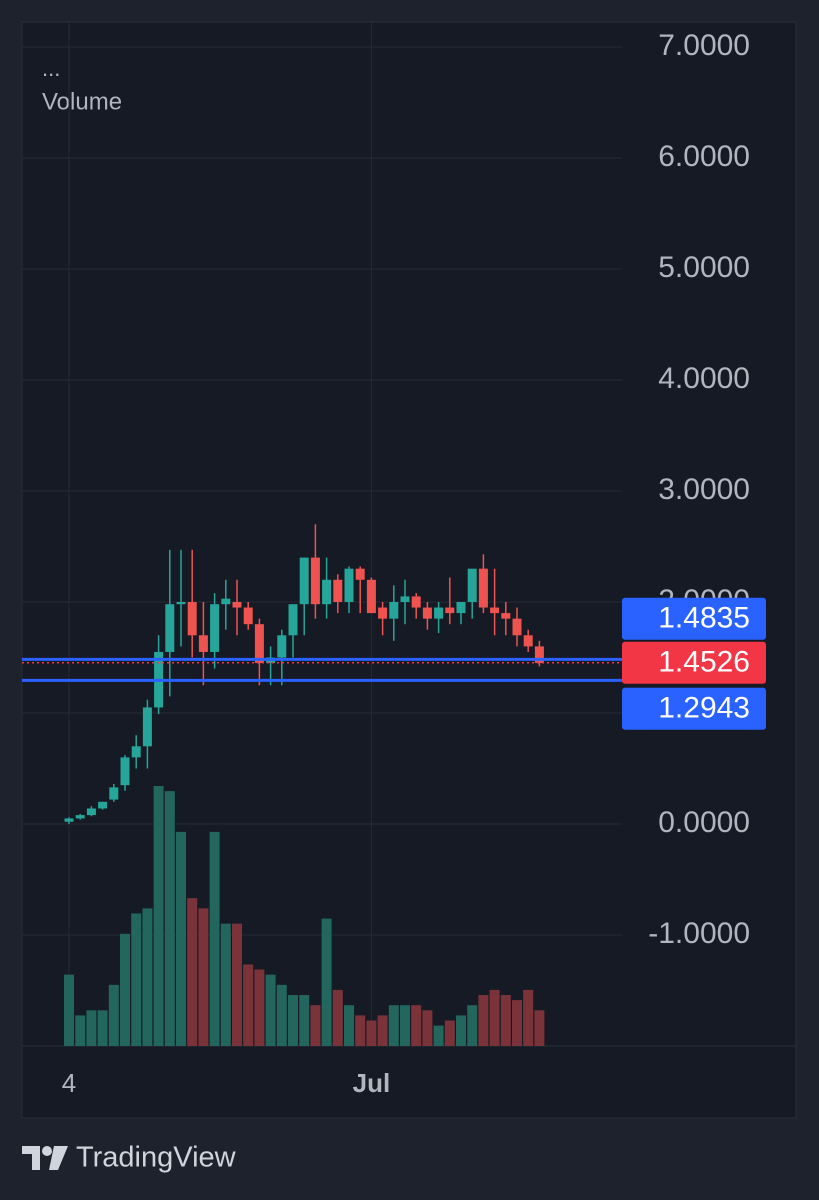 Image resolution: width=819 pixels, height=1200 pixels. Describe the element at coordinates (704, 618) in the screenshot. I see `price-tag-label: 1.4835` at that location.